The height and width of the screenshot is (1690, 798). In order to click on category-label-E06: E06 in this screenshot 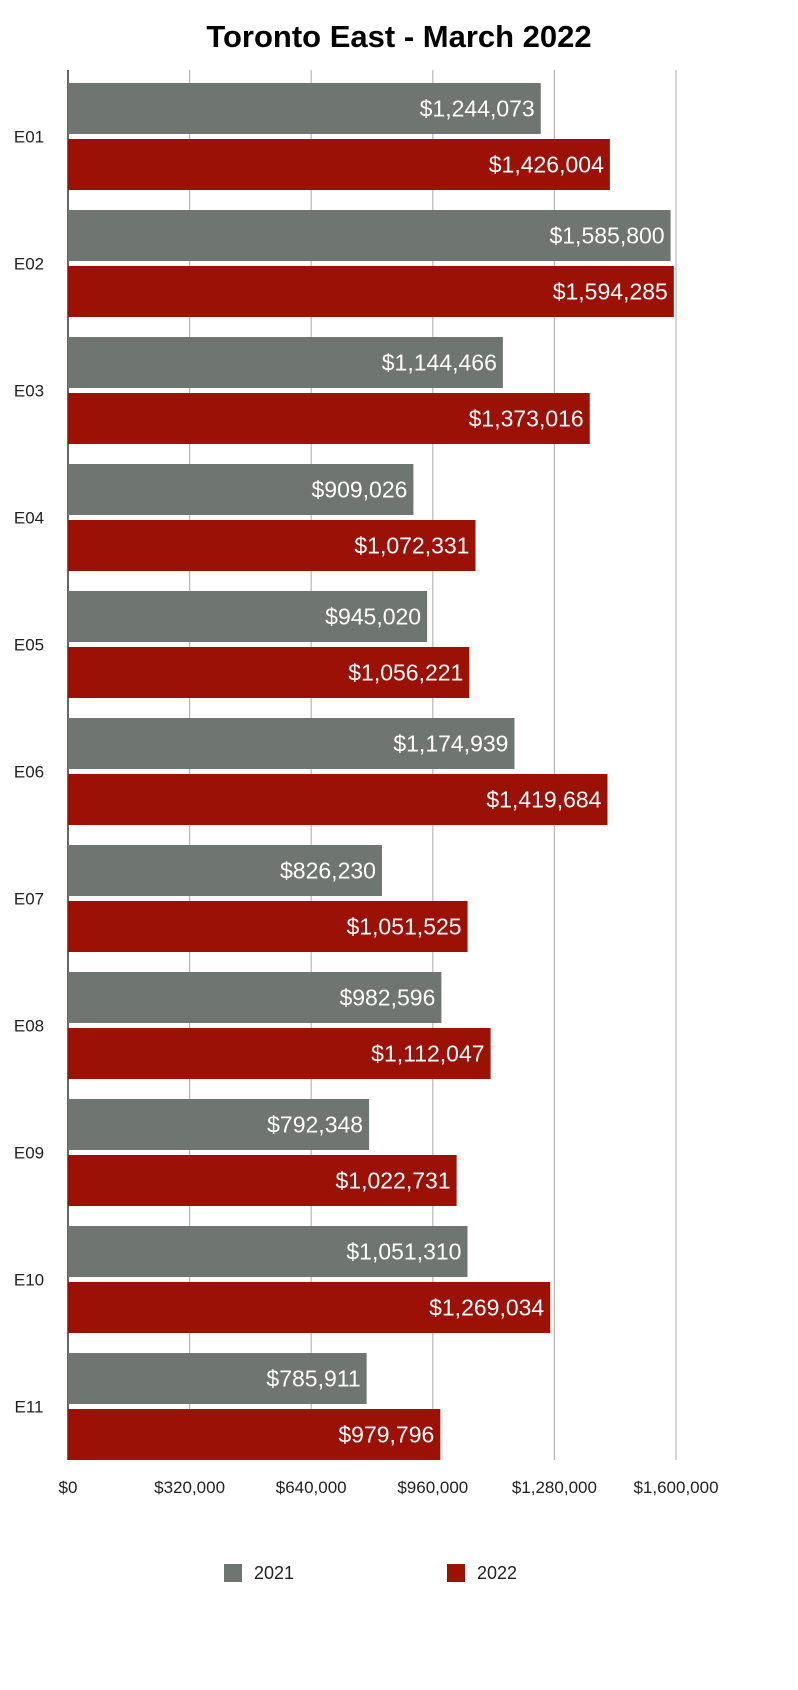, I will do `click(29, 772)`.